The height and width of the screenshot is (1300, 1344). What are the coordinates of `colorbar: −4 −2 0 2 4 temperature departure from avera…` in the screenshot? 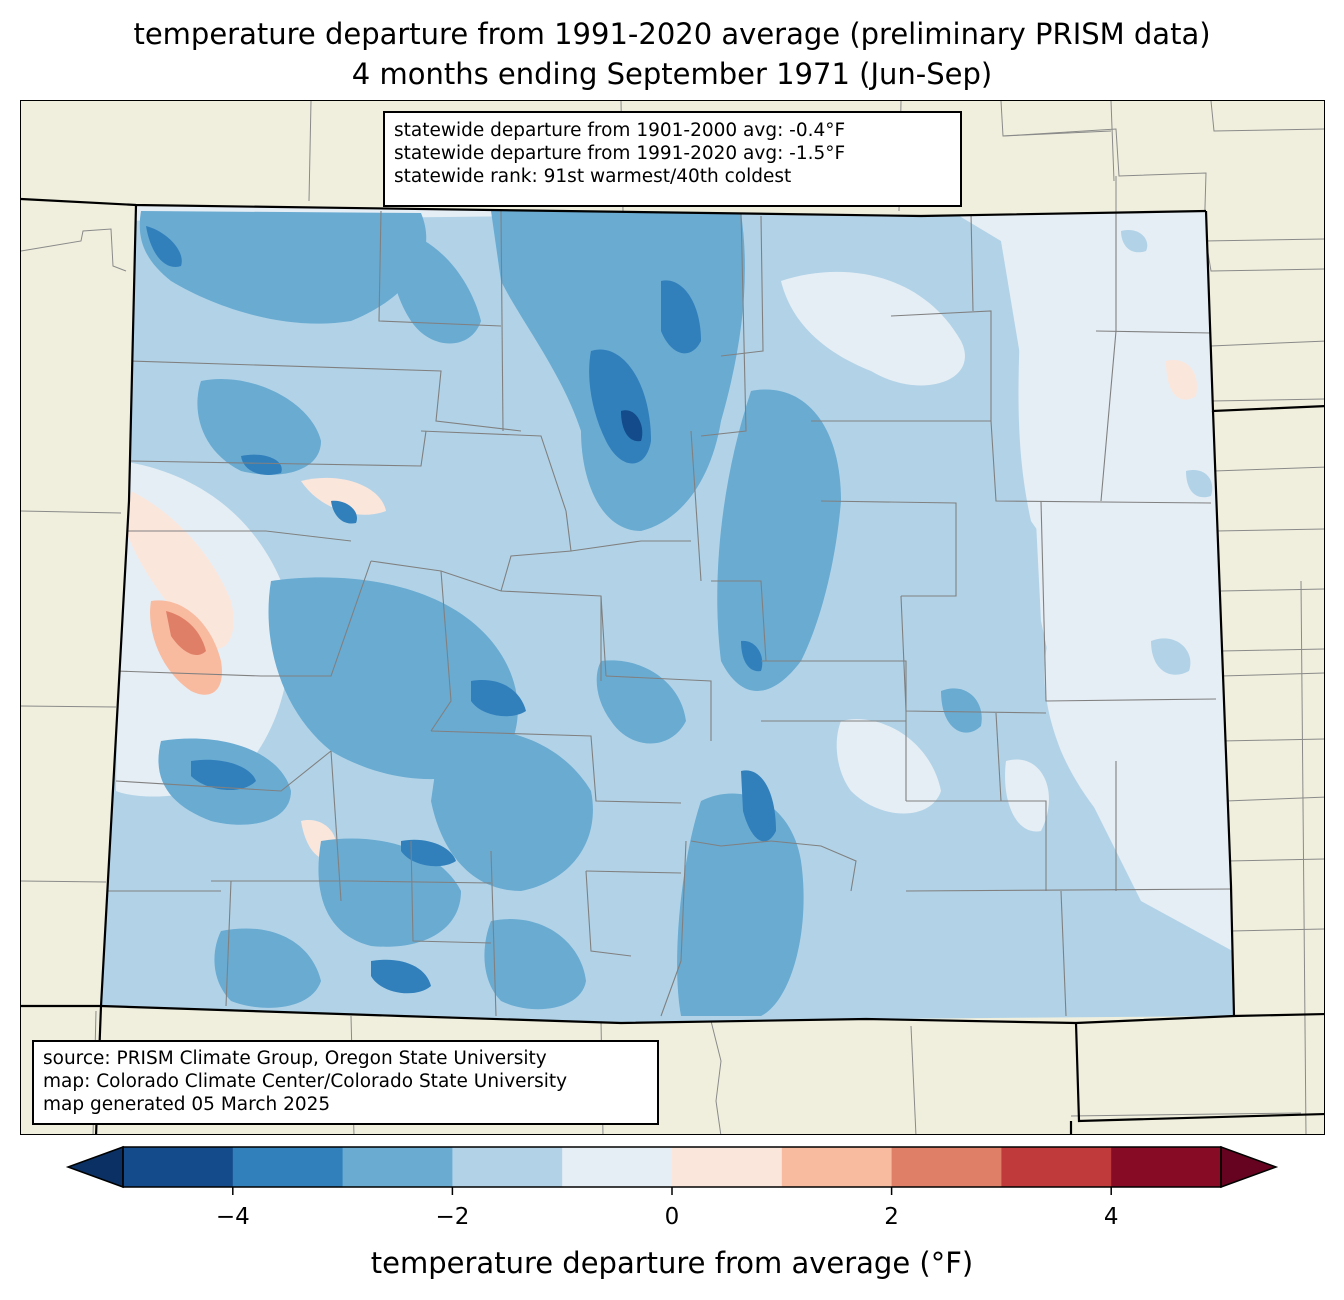 It's located at (672, 1212).